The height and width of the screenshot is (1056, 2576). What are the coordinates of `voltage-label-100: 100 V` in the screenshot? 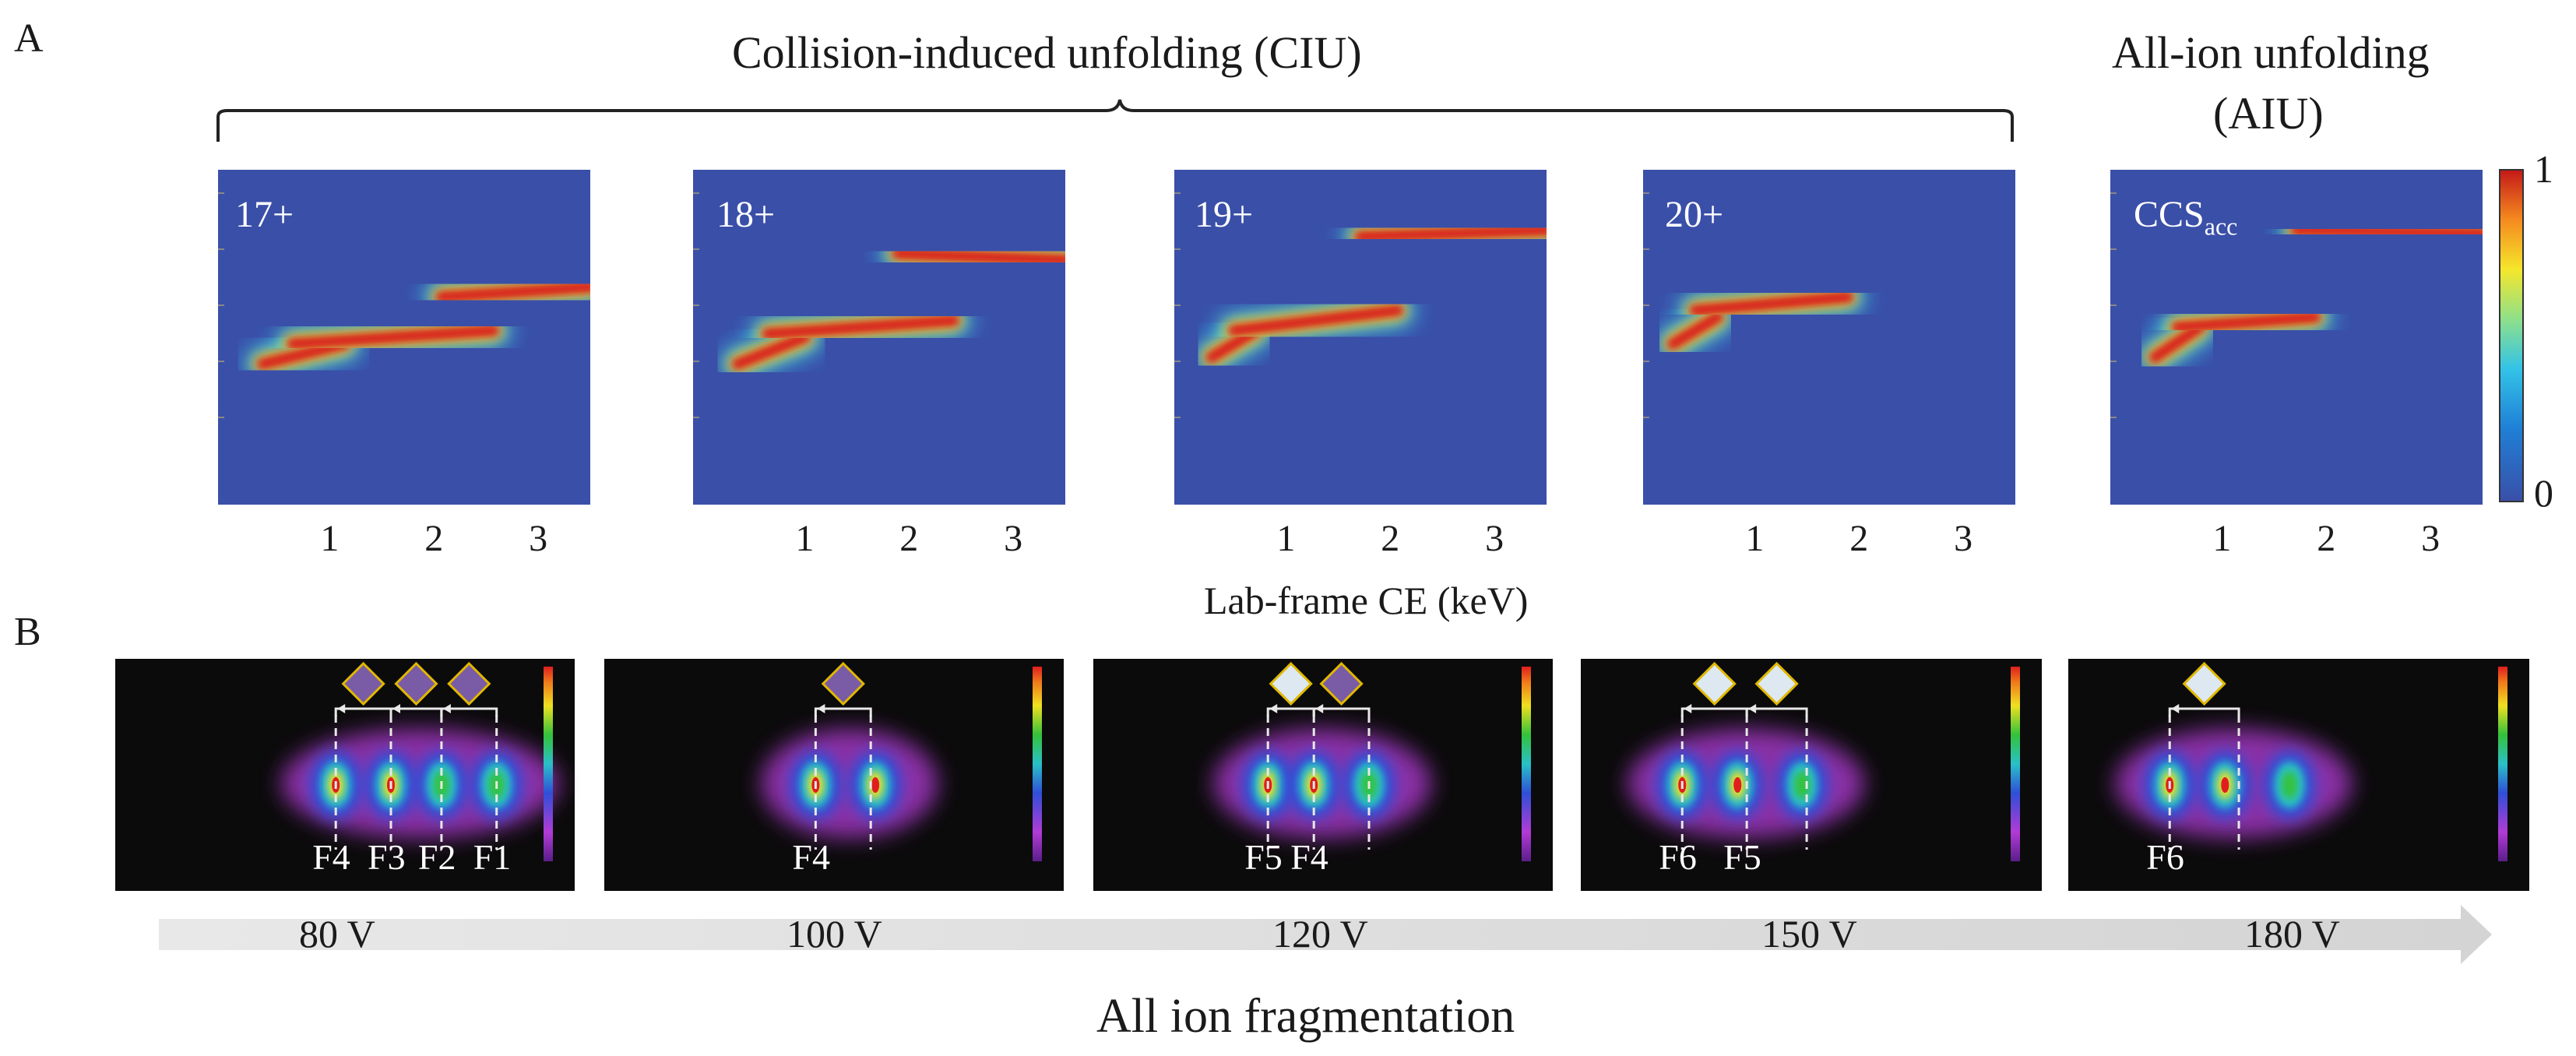 It's located at (834, 934).